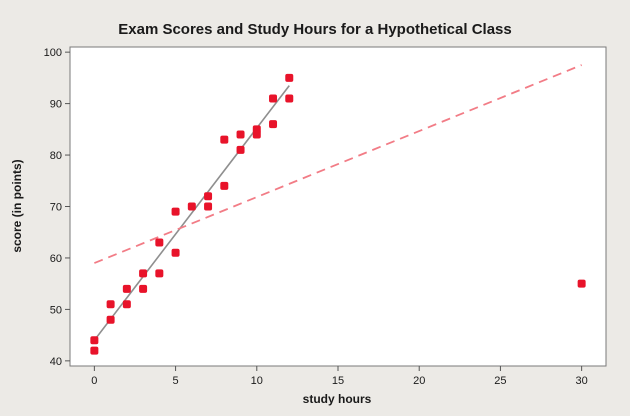  I want to click on x-axis-label: study hours, so click(337, 399).